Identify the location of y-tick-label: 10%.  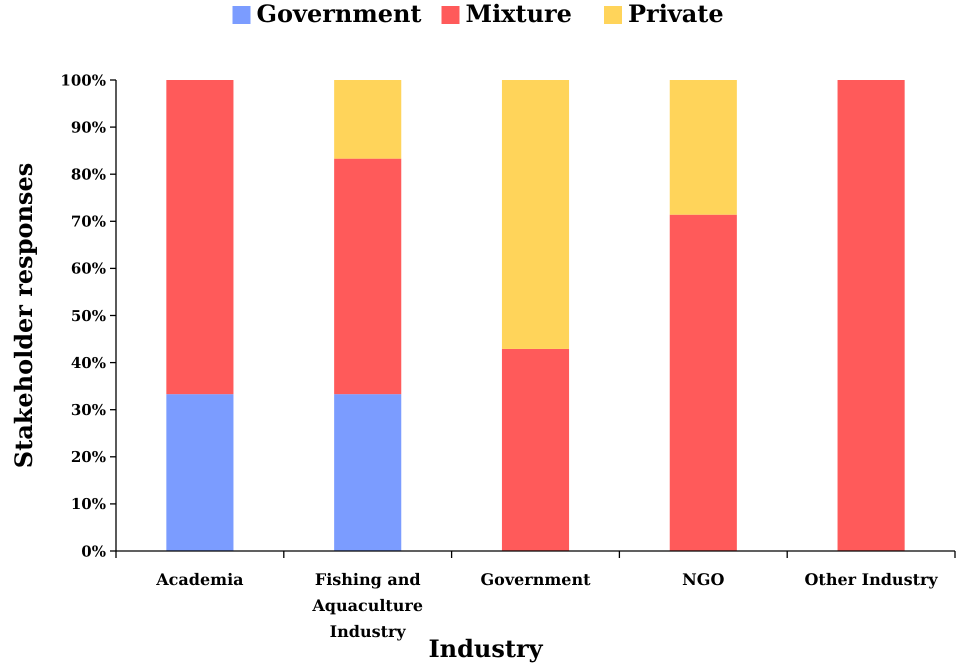
(88, 504).